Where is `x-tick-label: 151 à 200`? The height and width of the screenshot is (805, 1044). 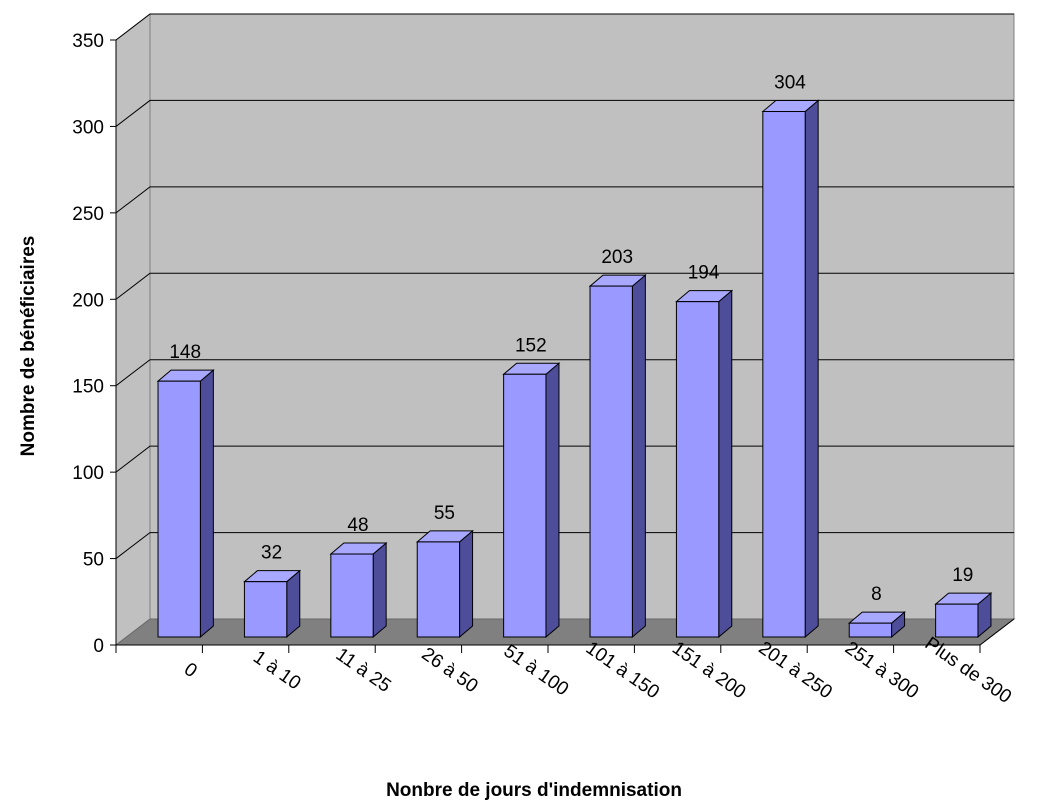
x-tick-label: 151 à 200 is located at coordinates (708, 671).